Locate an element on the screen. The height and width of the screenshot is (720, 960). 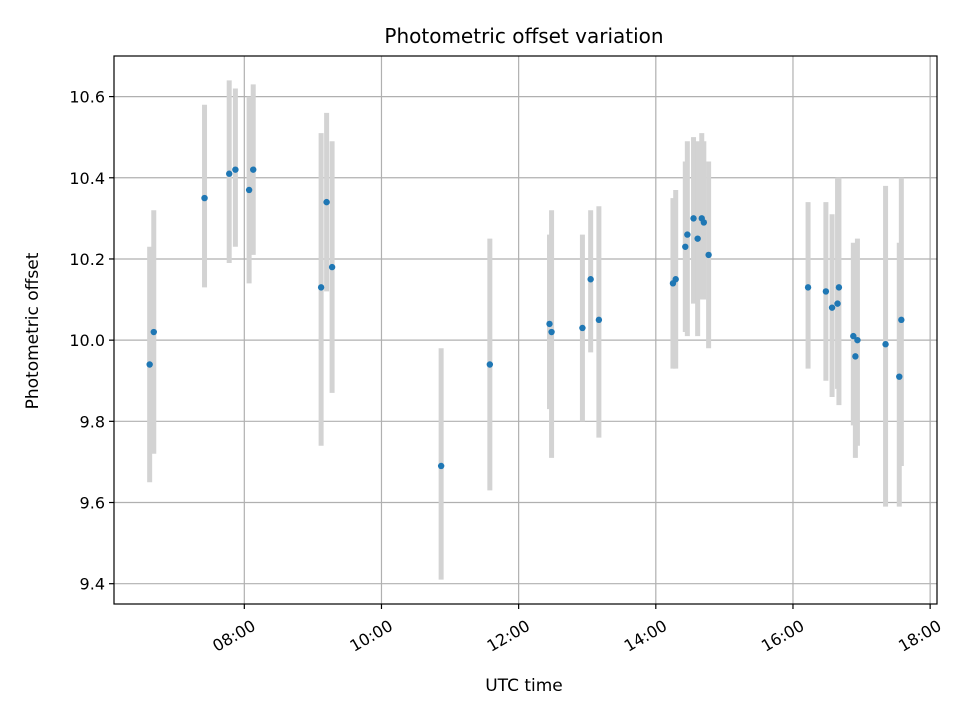
y-axis-ticks: 9.4 9.6 9.8 10.0 10.2 10.4 10.6 is located at coordinates (91, 341).